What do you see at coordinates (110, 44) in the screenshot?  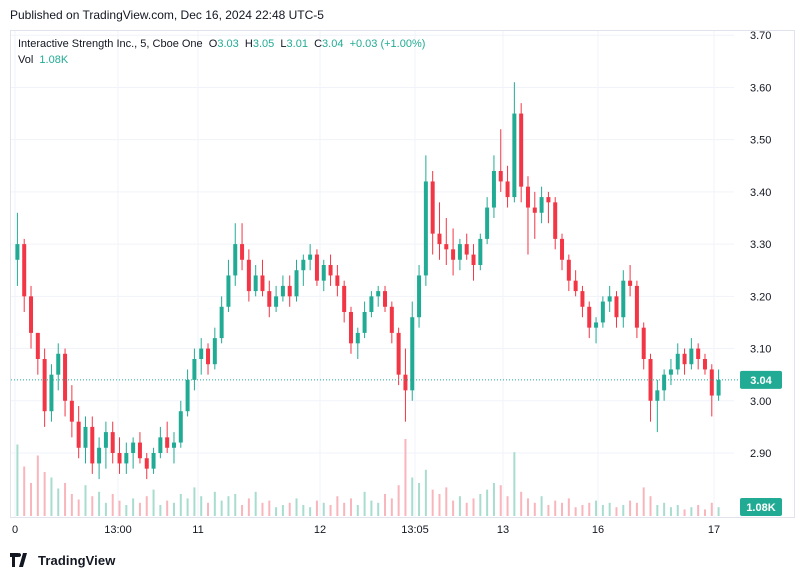 I see `symbol-name: Interactive Strength Inc., 5, Cboe One` at bounding box center [110, 44].